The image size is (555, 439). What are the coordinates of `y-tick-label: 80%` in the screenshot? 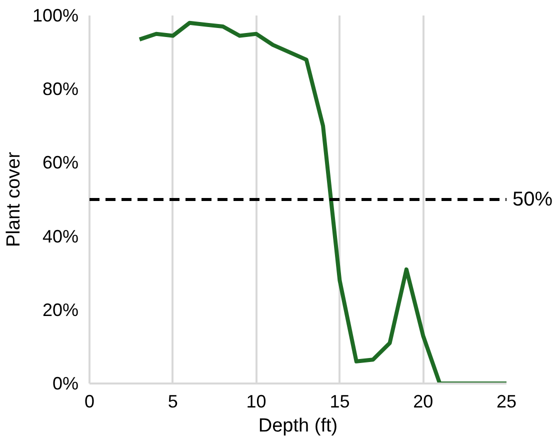 It's located at (60, 89).